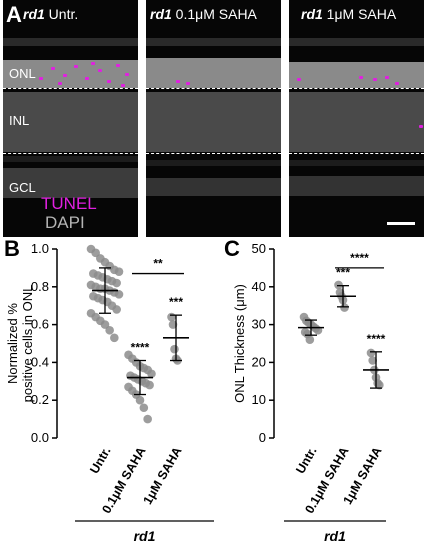  Describe the element at coordinates (69, 203) in the screenshot. I see `stain-label-tunel: TUNEL` at that location.